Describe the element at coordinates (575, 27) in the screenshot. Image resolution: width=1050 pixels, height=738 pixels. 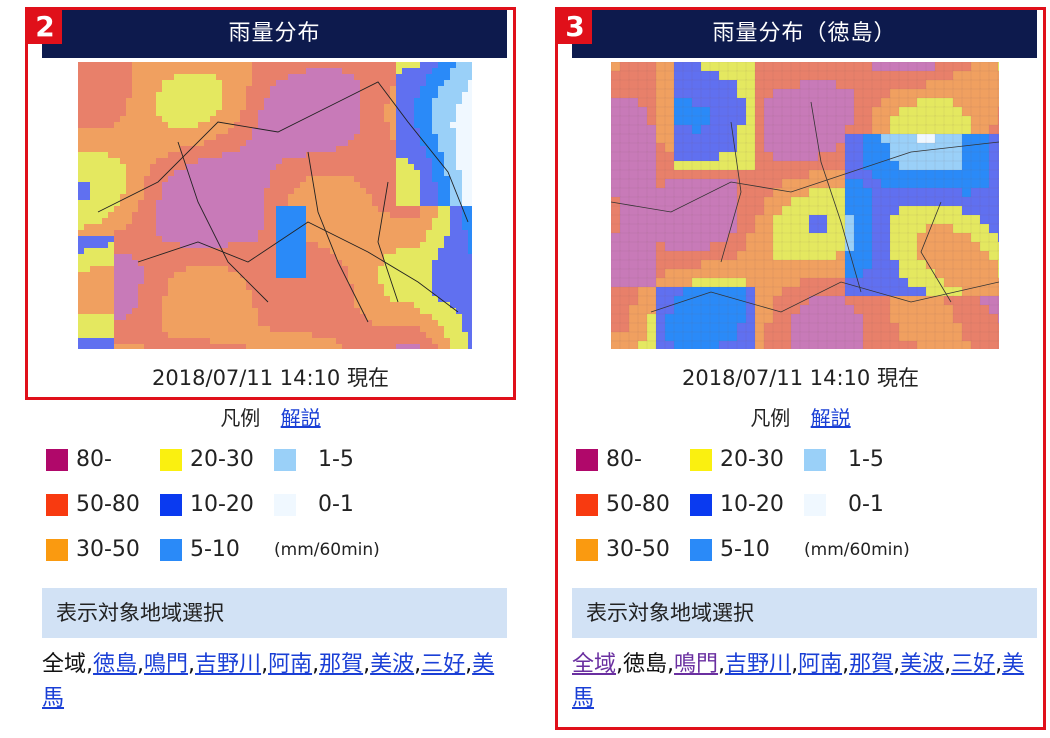
I see `step-badge: 3` at that location.